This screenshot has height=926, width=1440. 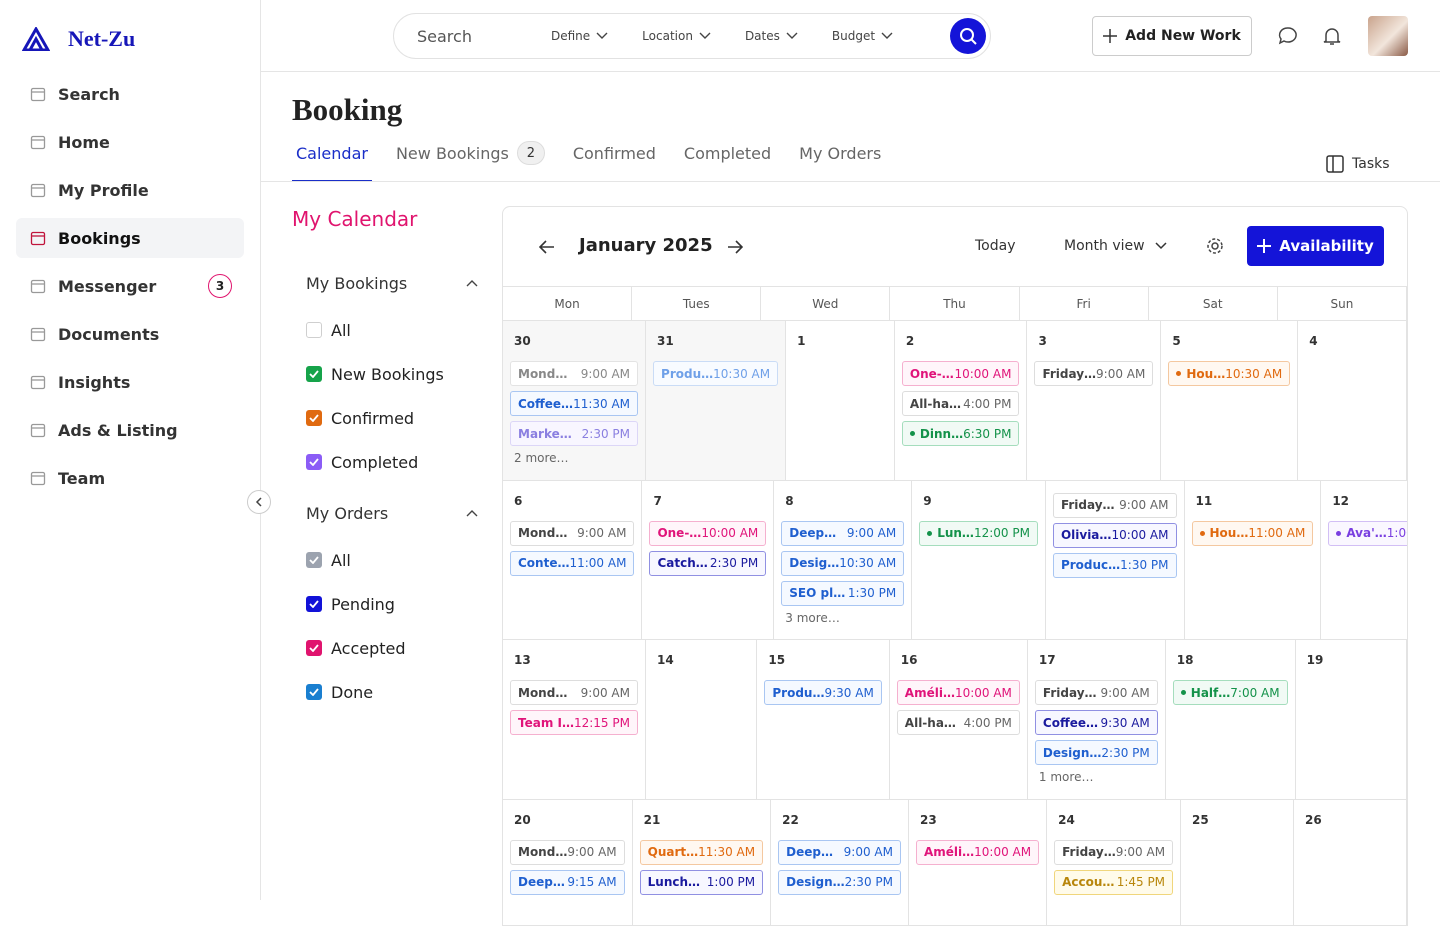 What do you see at coordinates (392, 604) in the screenshot?
I see `filter-item: Pending` at bounding box center [392, 604].